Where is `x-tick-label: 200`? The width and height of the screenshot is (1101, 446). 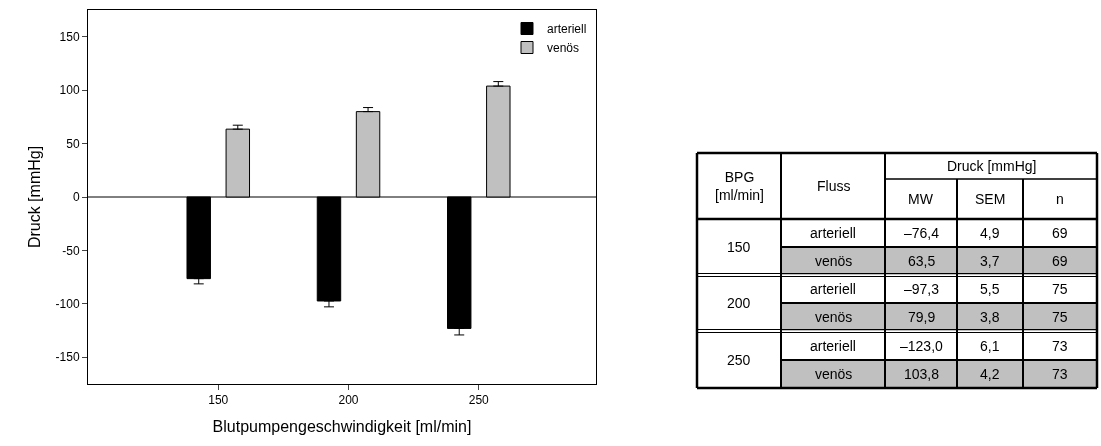
x-tick-label: 200 is located at coordinates (348, 400).